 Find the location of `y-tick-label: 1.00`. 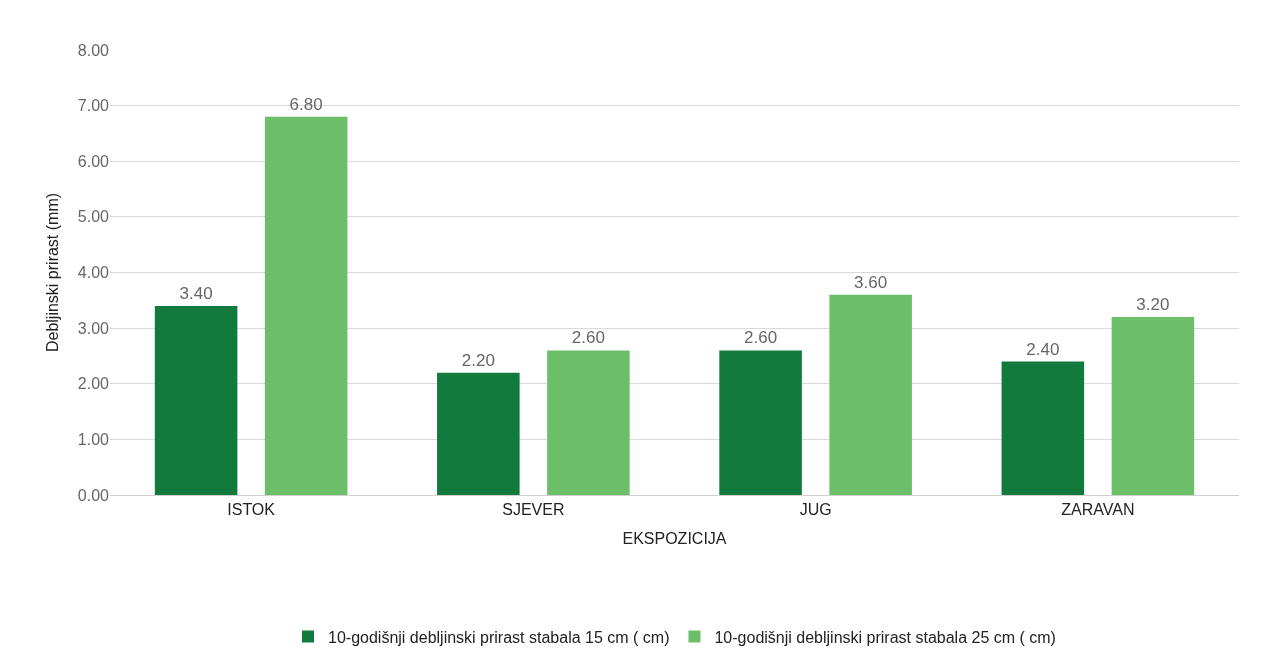

y-tick-label: 1.00 is located at coordinates (93, 439).